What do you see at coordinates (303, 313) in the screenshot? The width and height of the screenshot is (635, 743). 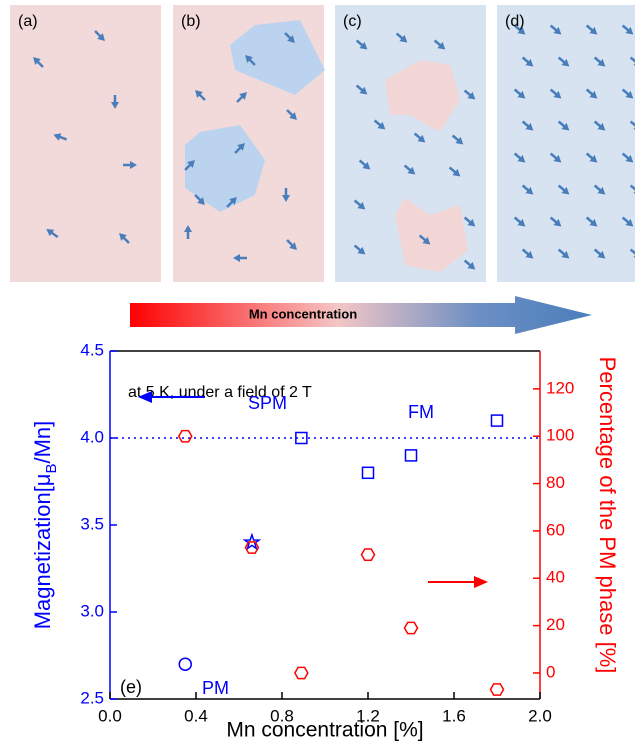 I see `arrow-label: Mn concentration` at bounding box center [303, 313].